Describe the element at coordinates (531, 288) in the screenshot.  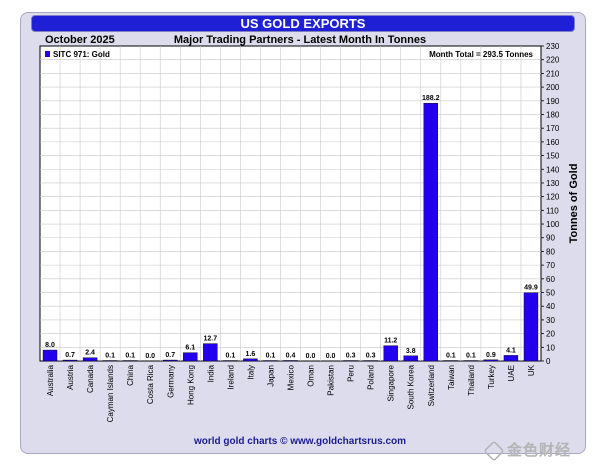
I see `bar-value-label: 49.9` at that location.